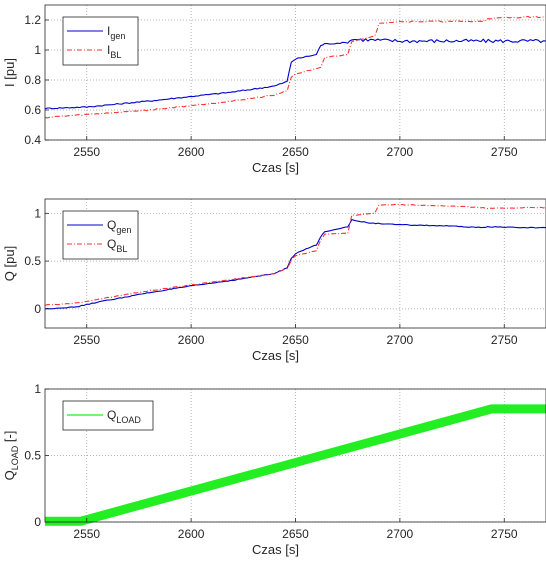 The height and width of the screenshot is (564, 546). What do you see at coordinates (119, 226) in the screenshot?
I see `legend-entry: Qgen` at bounding box center [119, 226].